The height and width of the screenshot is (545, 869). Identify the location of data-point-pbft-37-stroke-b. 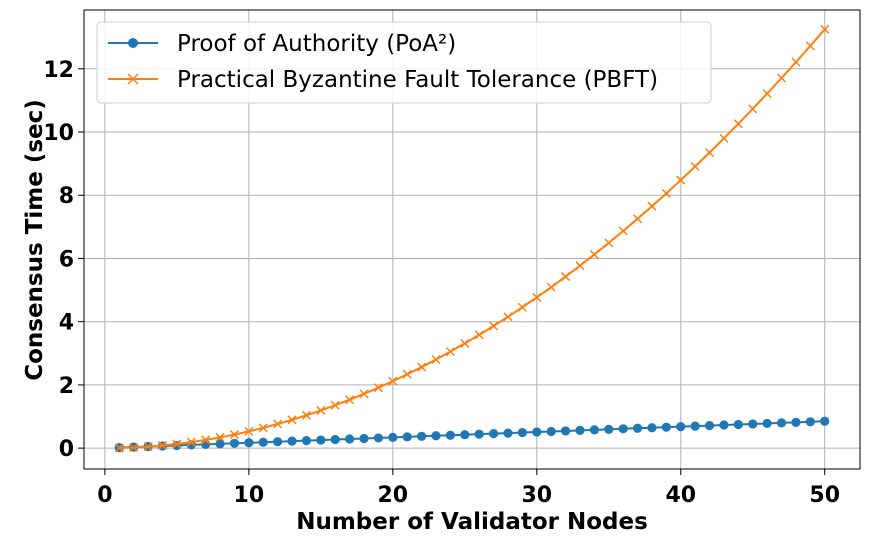
(638, 219).